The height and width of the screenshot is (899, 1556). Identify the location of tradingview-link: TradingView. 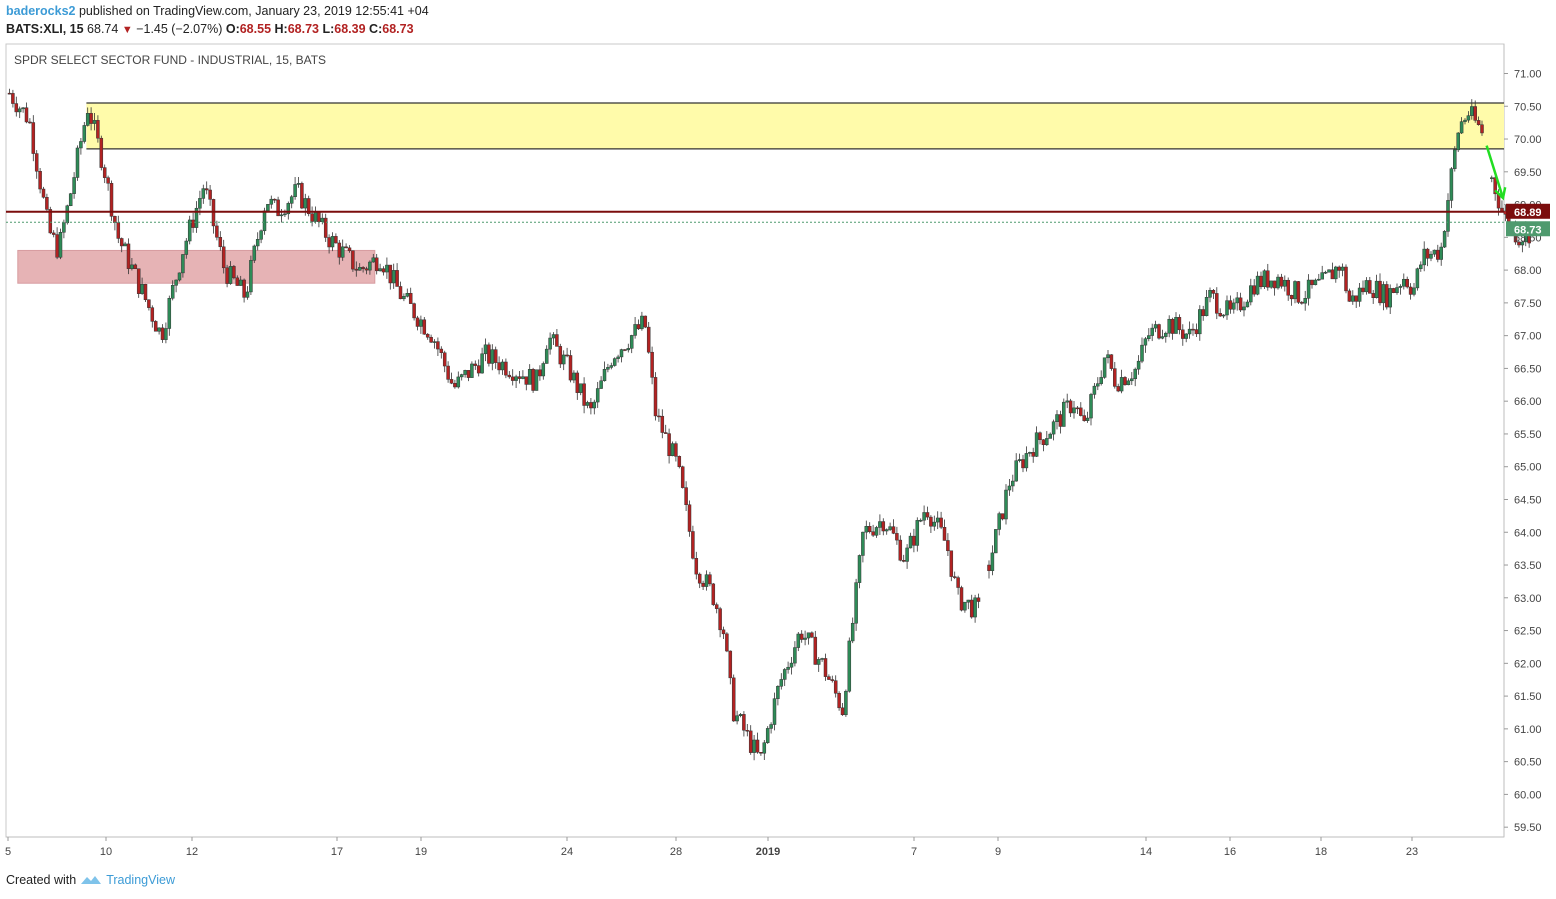
(140, 880).